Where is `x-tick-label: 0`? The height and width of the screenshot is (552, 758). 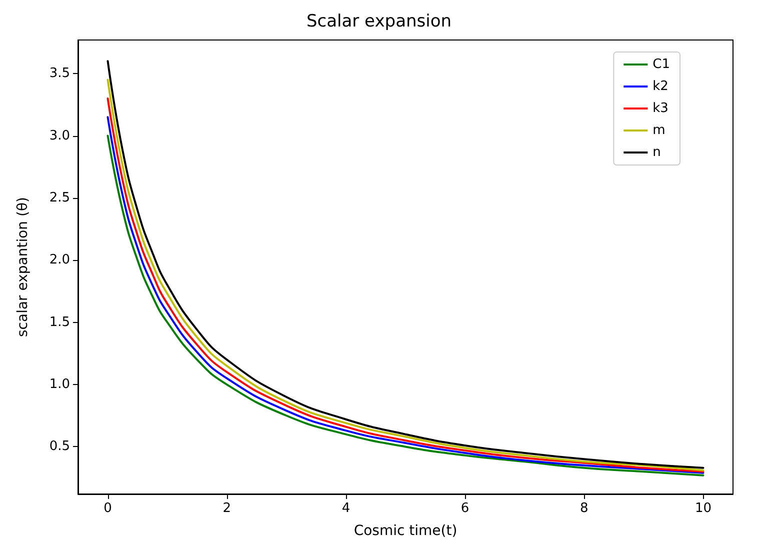
x-tick-label: 0 is located at coordinates (108, 508).